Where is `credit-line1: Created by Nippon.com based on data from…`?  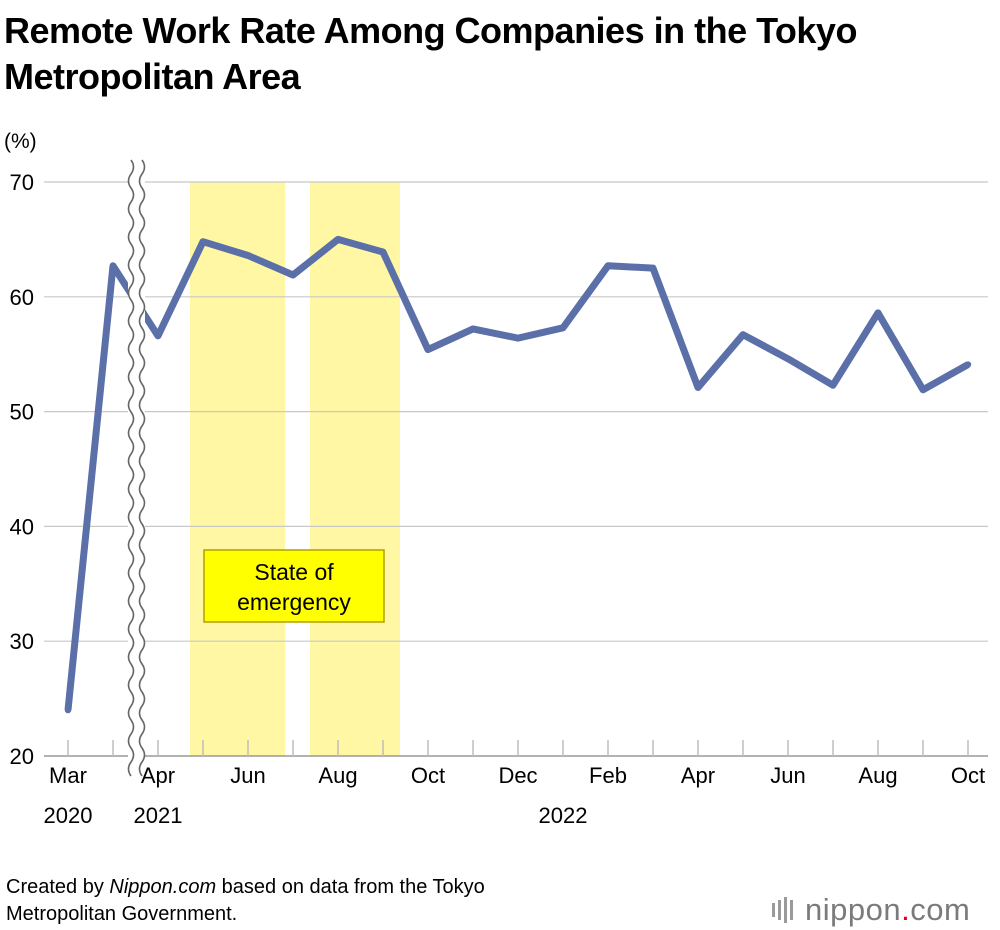
credit-line1: Created by Nippon.com based on data from… is located at coordinates (245, 887).